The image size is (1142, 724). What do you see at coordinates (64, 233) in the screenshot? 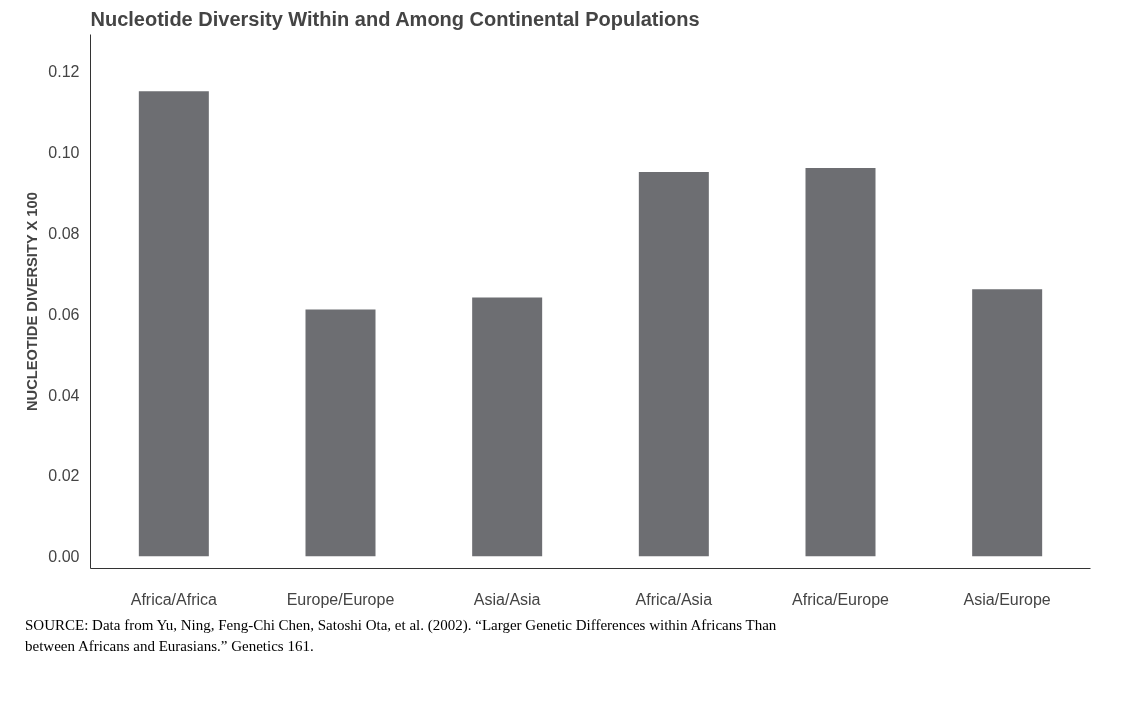
I see `y-tick-label: 0.08` at bounding box center [64, 233].